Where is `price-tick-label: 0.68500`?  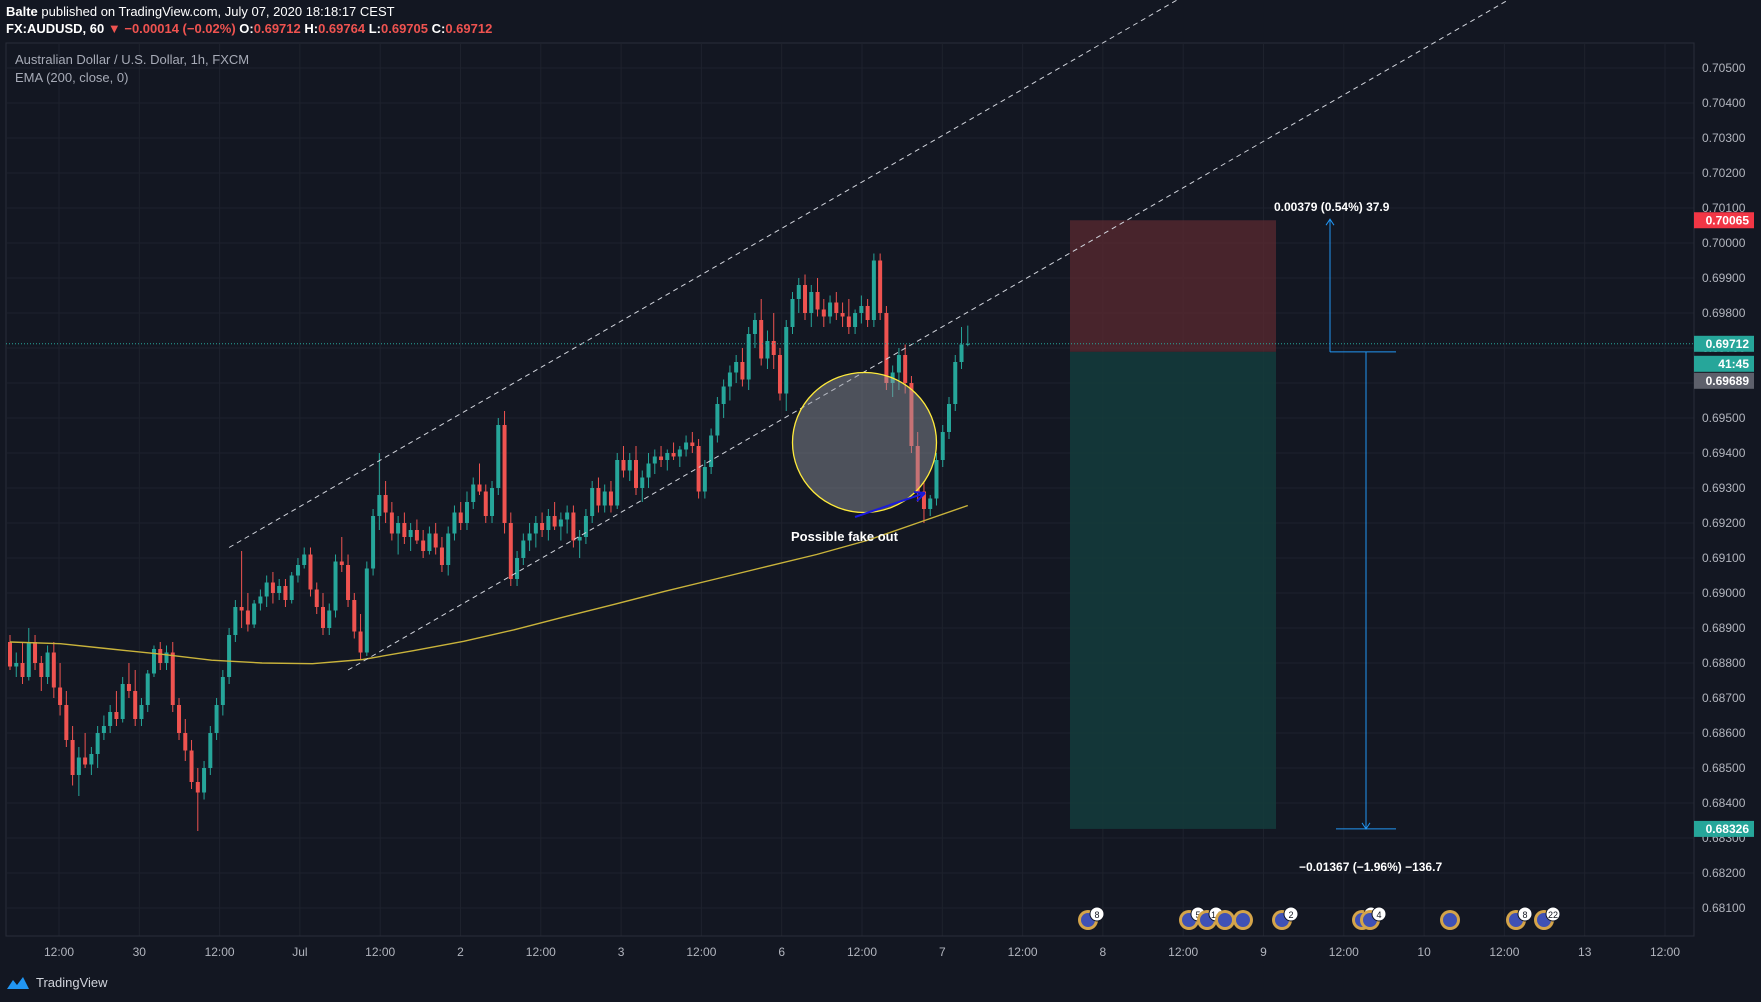
price-tick-label: 0.68500 is located at coordinates (1724, 768).